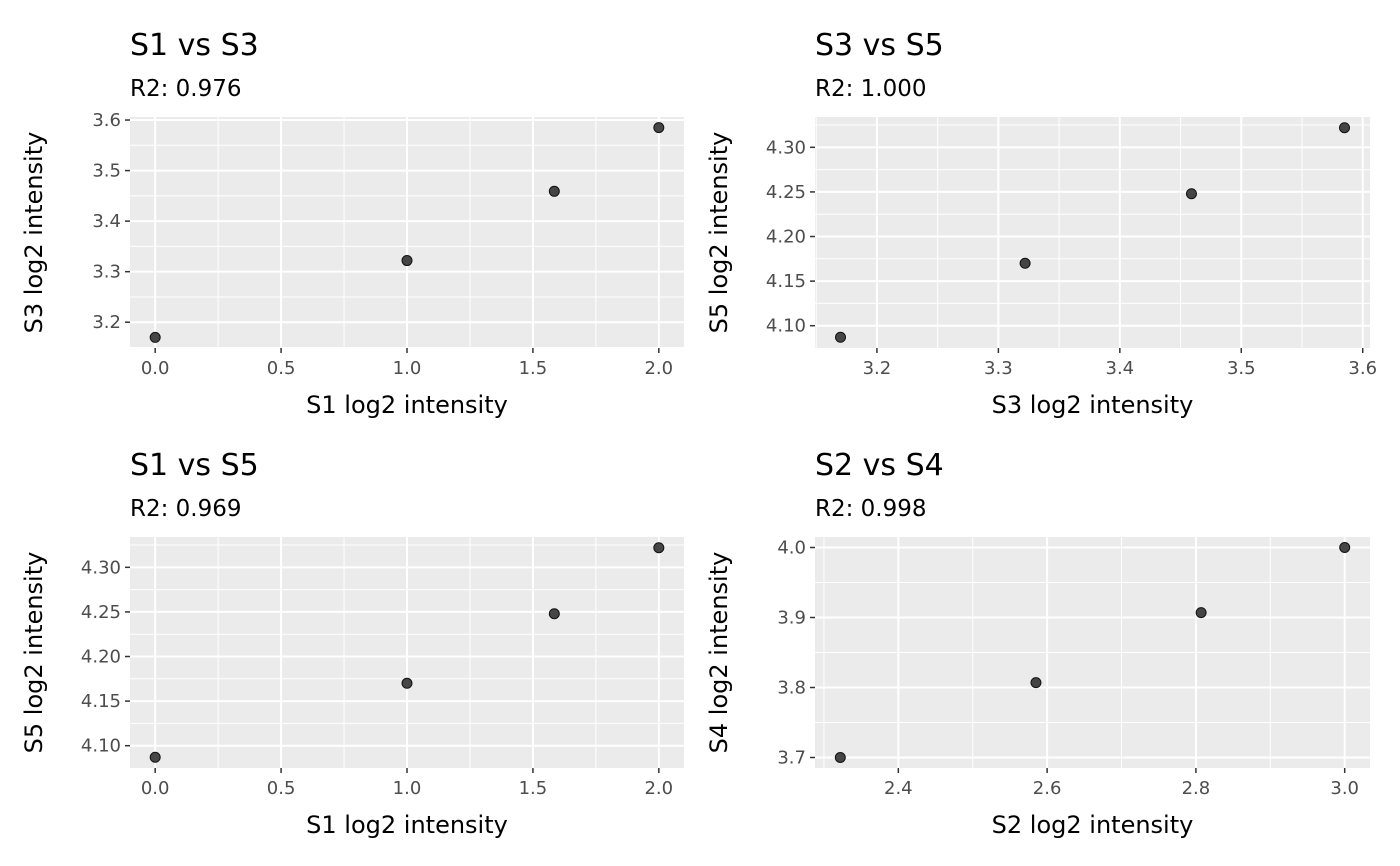  I want to click on x-tick-label: 3.5, so click(1241, 368).